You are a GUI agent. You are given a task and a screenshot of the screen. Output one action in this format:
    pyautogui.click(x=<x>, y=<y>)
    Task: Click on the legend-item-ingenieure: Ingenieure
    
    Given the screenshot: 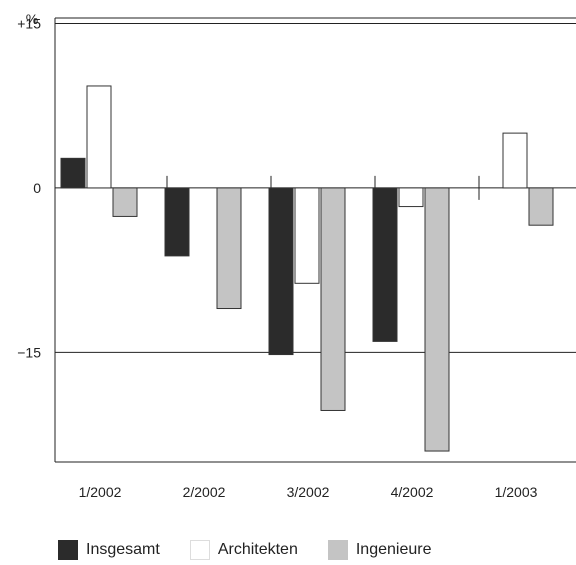 What is the action you would take?
    pyautogui.click(x=379, y=550)
    